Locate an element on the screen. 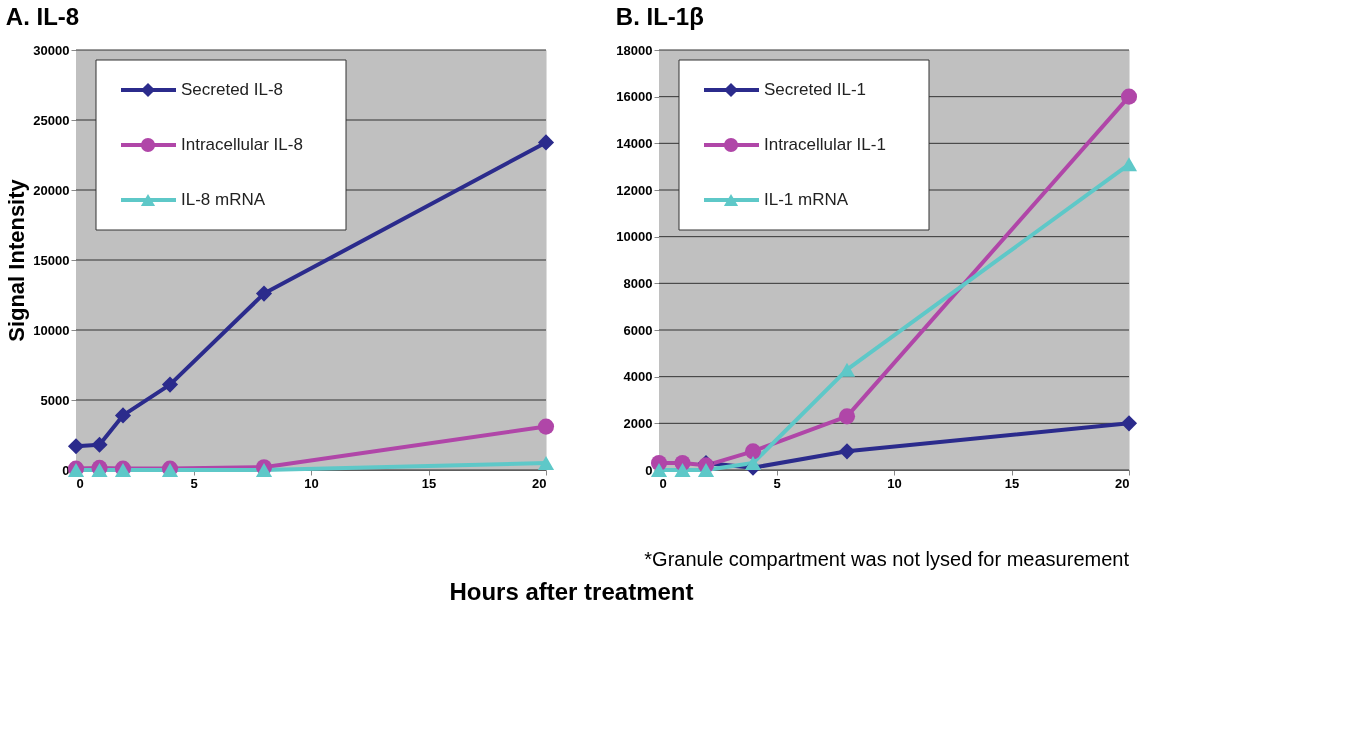 The image size is (1365, 731). y-tick-label: 14000 is located at coordinates (634, 143).